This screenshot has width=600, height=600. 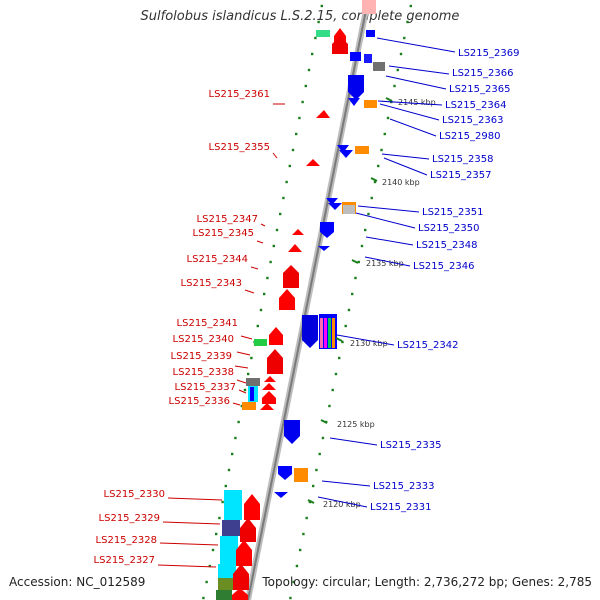 I want to click on gene-label: LS215_2336, so click(x=199, y=401).